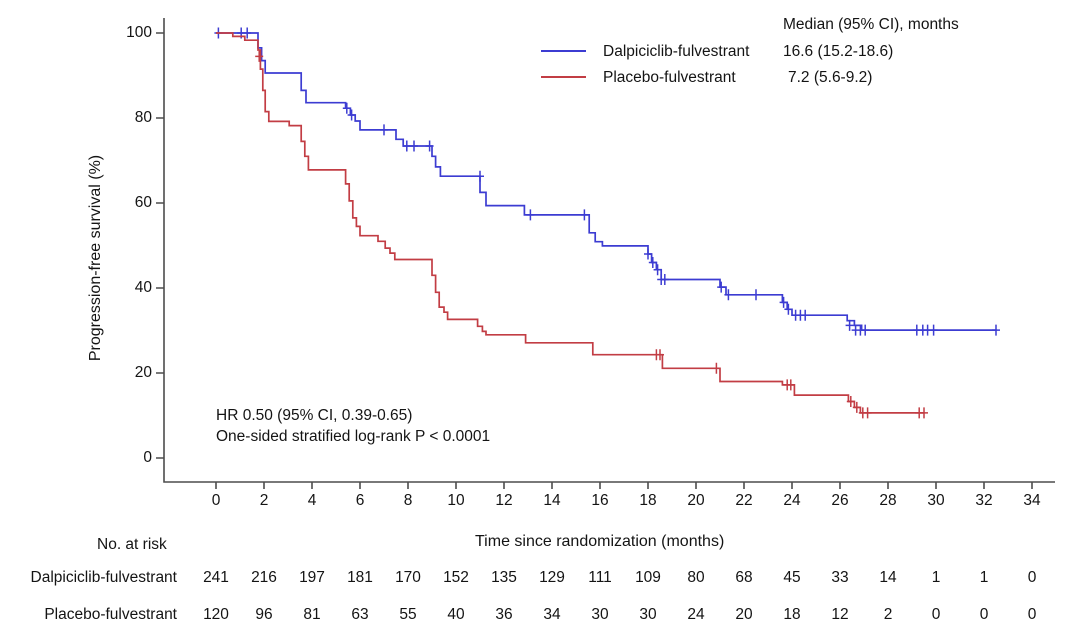 The height and width of the screenshot is (632, 1080). I want to click on x-tick-label: 24, so click(792, 500).